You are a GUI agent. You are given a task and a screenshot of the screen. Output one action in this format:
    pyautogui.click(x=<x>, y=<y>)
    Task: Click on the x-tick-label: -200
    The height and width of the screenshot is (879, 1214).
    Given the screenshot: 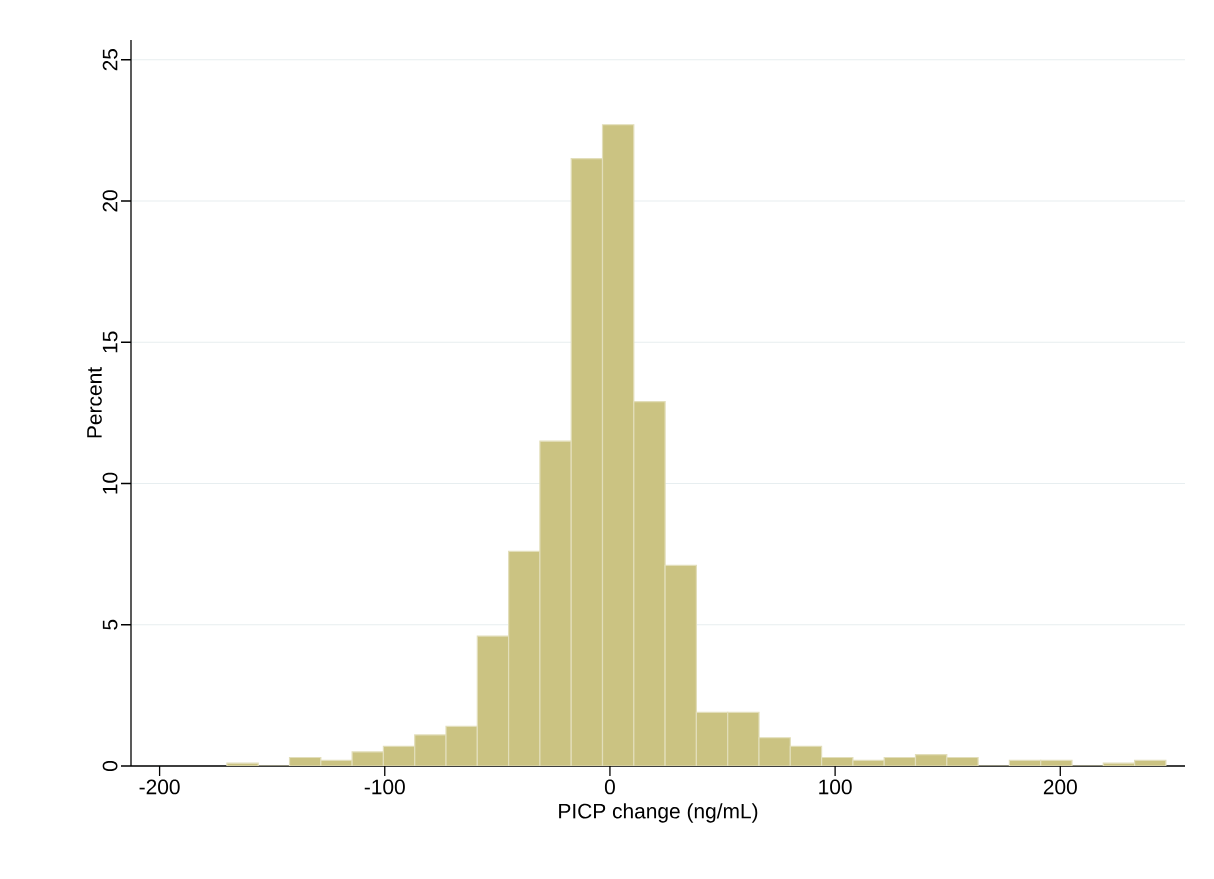 What is the action you would take?
    pyautogui.click(x=159, y=787)
    